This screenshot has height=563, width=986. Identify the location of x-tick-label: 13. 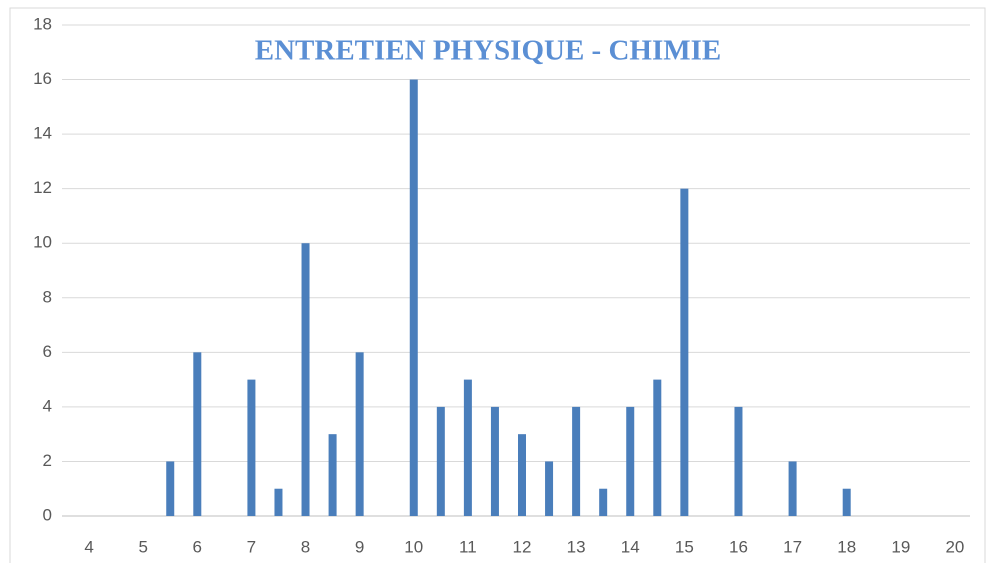
(576, 546).